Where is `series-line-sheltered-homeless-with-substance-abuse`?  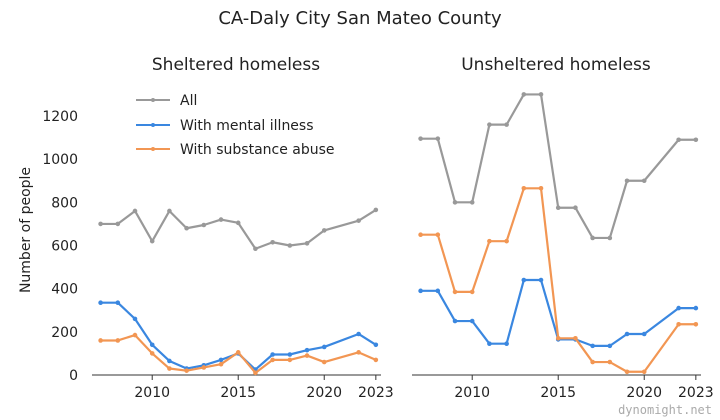 series-line-sheltered-homeless-with-substance-abuse is located at coordinates (238, 353).